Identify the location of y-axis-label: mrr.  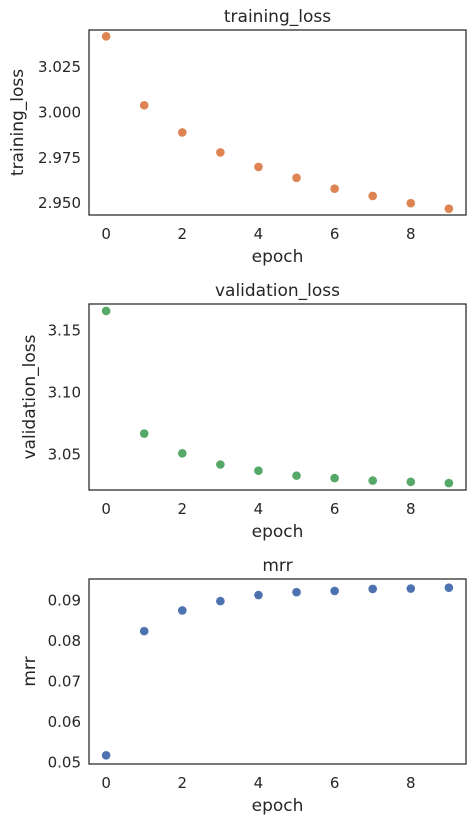
(30, 671).